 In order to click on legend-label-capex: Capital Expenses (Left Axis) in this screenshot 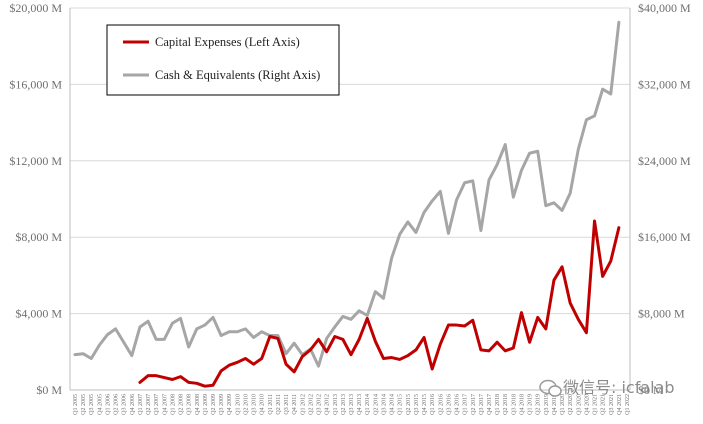, I will do `click(227, 42)`.